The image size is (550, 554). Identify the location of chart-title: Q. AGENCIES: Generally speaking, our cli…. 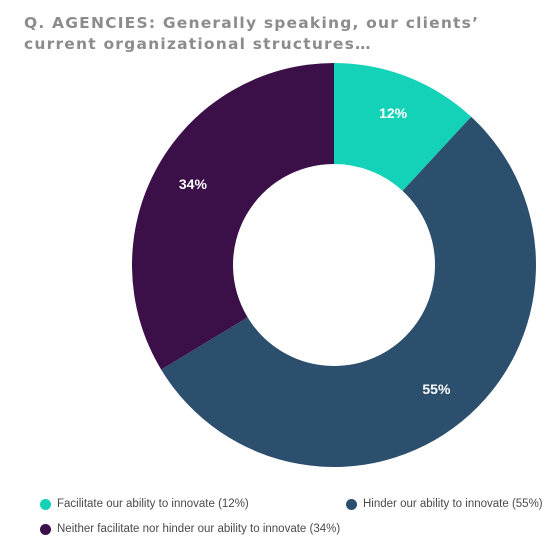
(252, 33).